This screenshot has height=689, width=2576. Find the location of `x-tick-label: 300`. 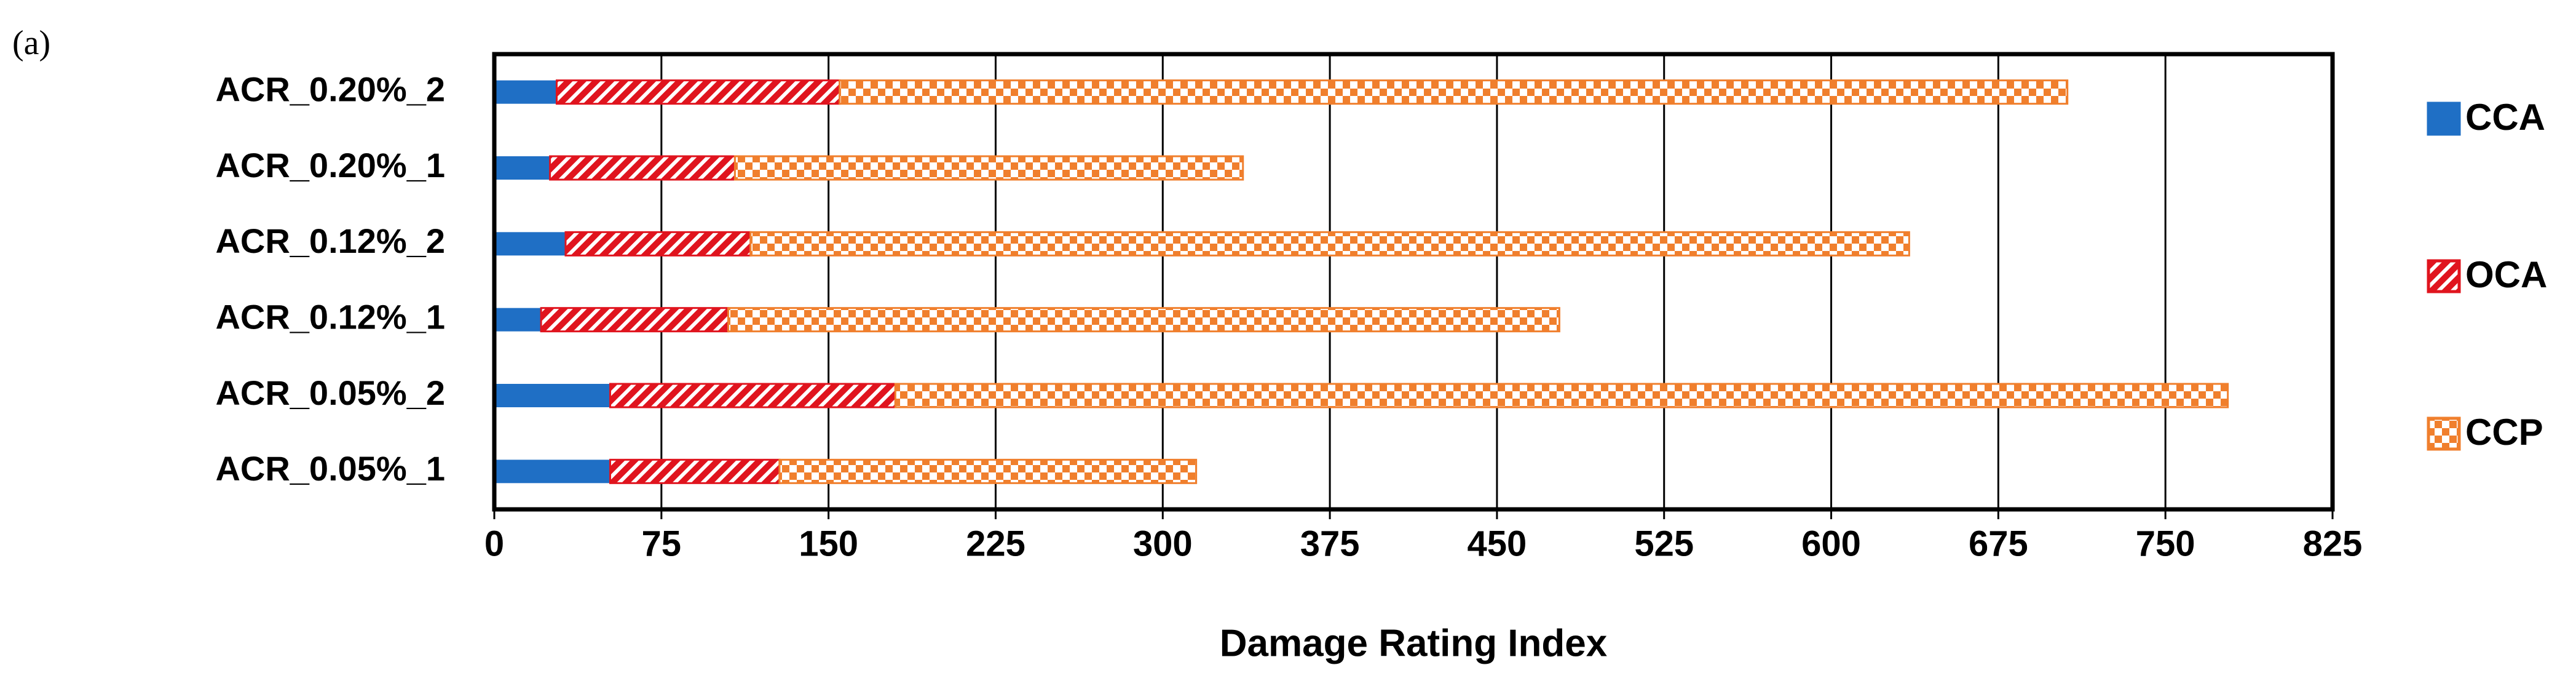

x-tick-label: 300 is located at coordinates (1163, 544).